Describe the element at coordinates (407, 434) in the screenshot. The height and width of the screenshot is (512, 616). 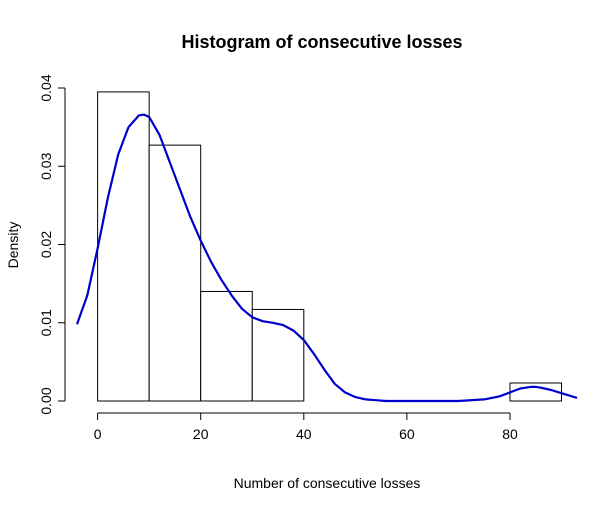
I see `x-tick-label: 60` at that location.